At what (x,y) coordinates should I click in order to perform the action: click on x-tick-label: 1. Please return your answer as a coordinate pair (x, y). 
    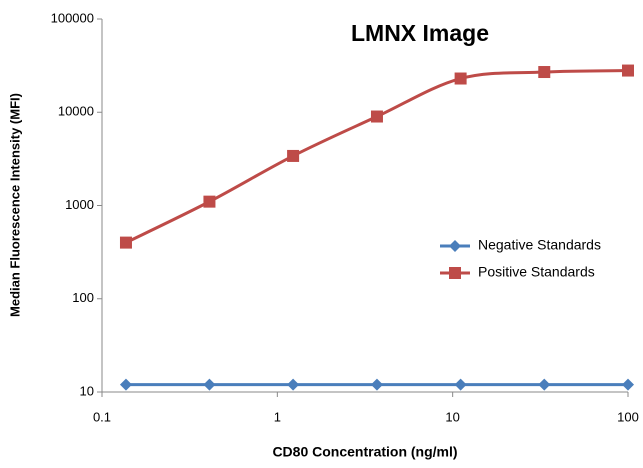
    Looking at the image, I should click on (277, 416).